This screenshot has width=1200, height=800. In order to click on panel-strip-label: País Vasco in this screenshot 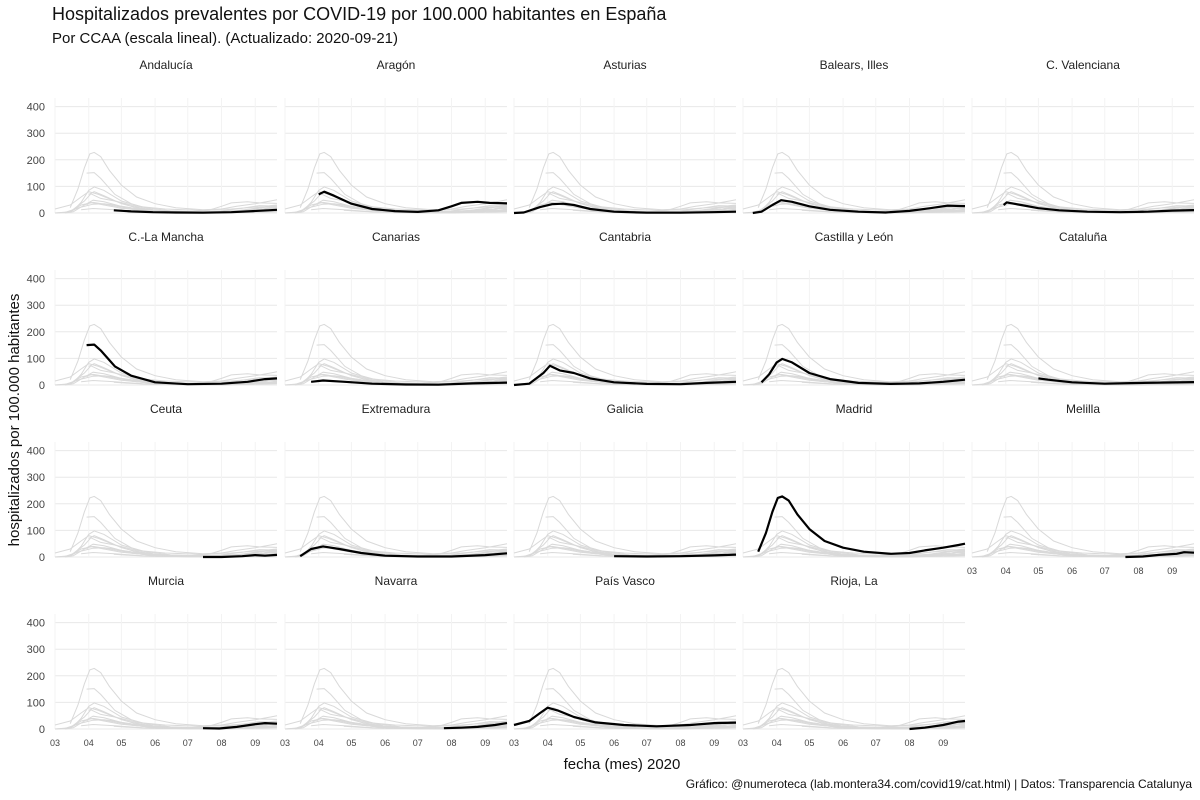, I will do `click(625, 581)`.